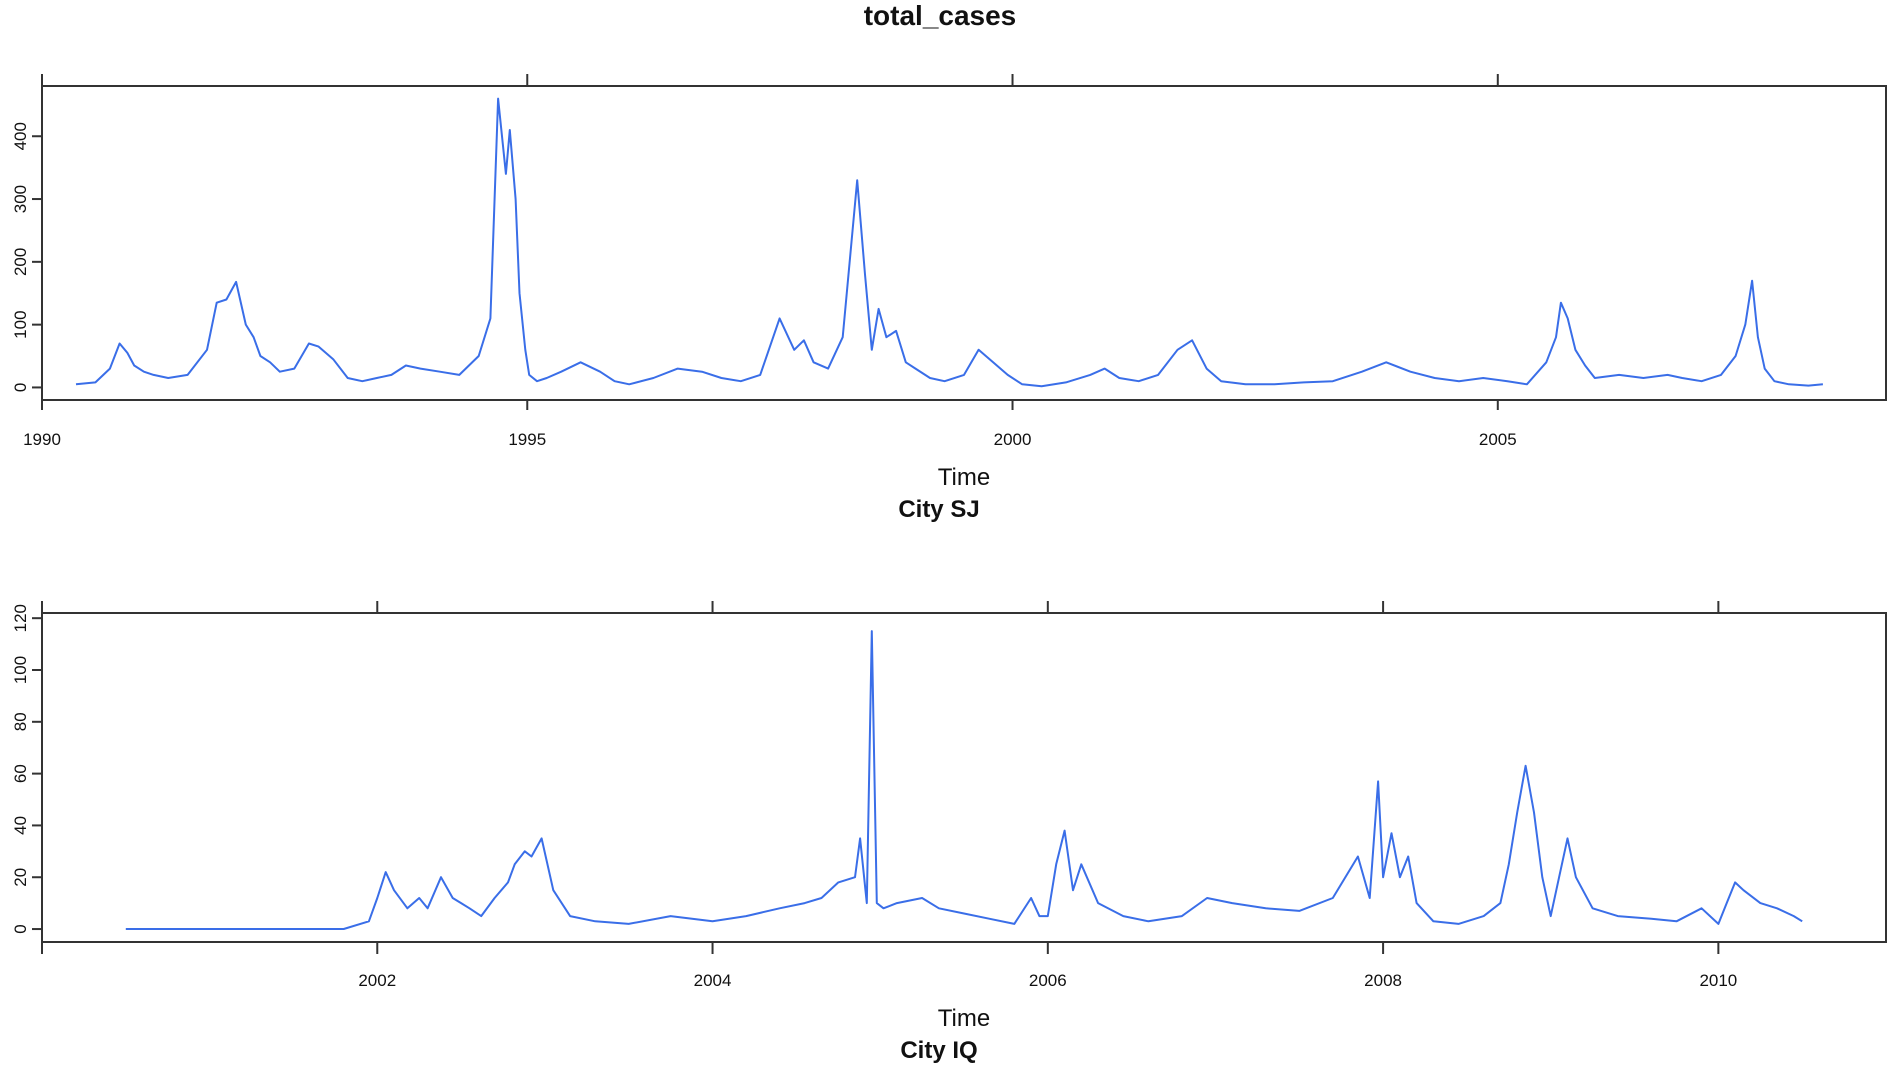  I want to click on x-top-ticks-iq, so click(880, 607).